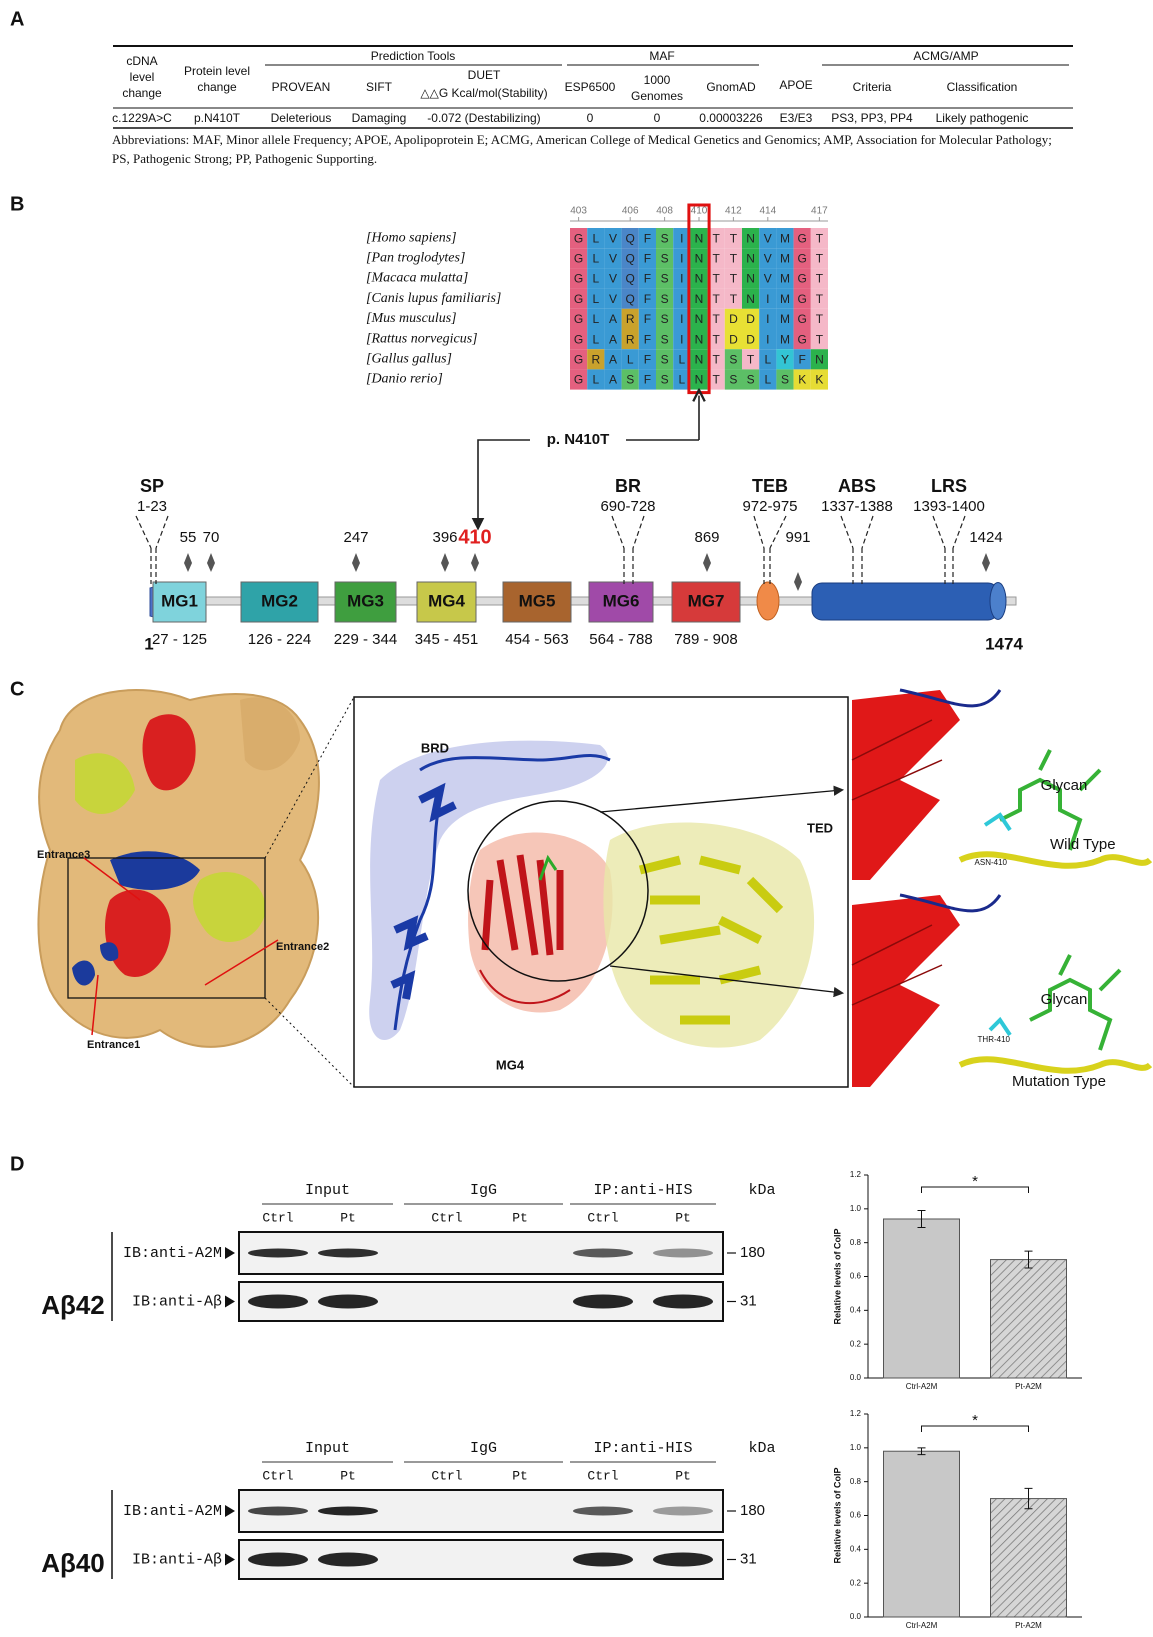 The image size is (1153, 1637). Describe the element at coordinates (657, 80) in the screenshot. I see `header-cell: 1000` at that location.